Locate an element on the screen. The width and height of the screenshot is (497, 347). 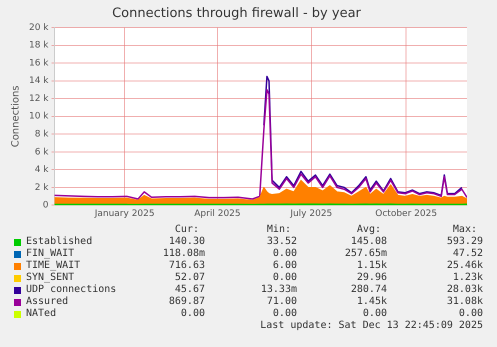
x-tick-label: October 2025 is located at coordinates (406, 213).